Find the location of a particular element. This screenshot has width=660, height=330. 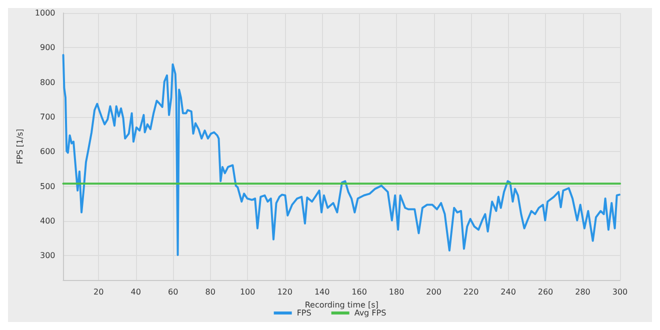

y-tick-label: 600 is located at coordinates (48, 151).